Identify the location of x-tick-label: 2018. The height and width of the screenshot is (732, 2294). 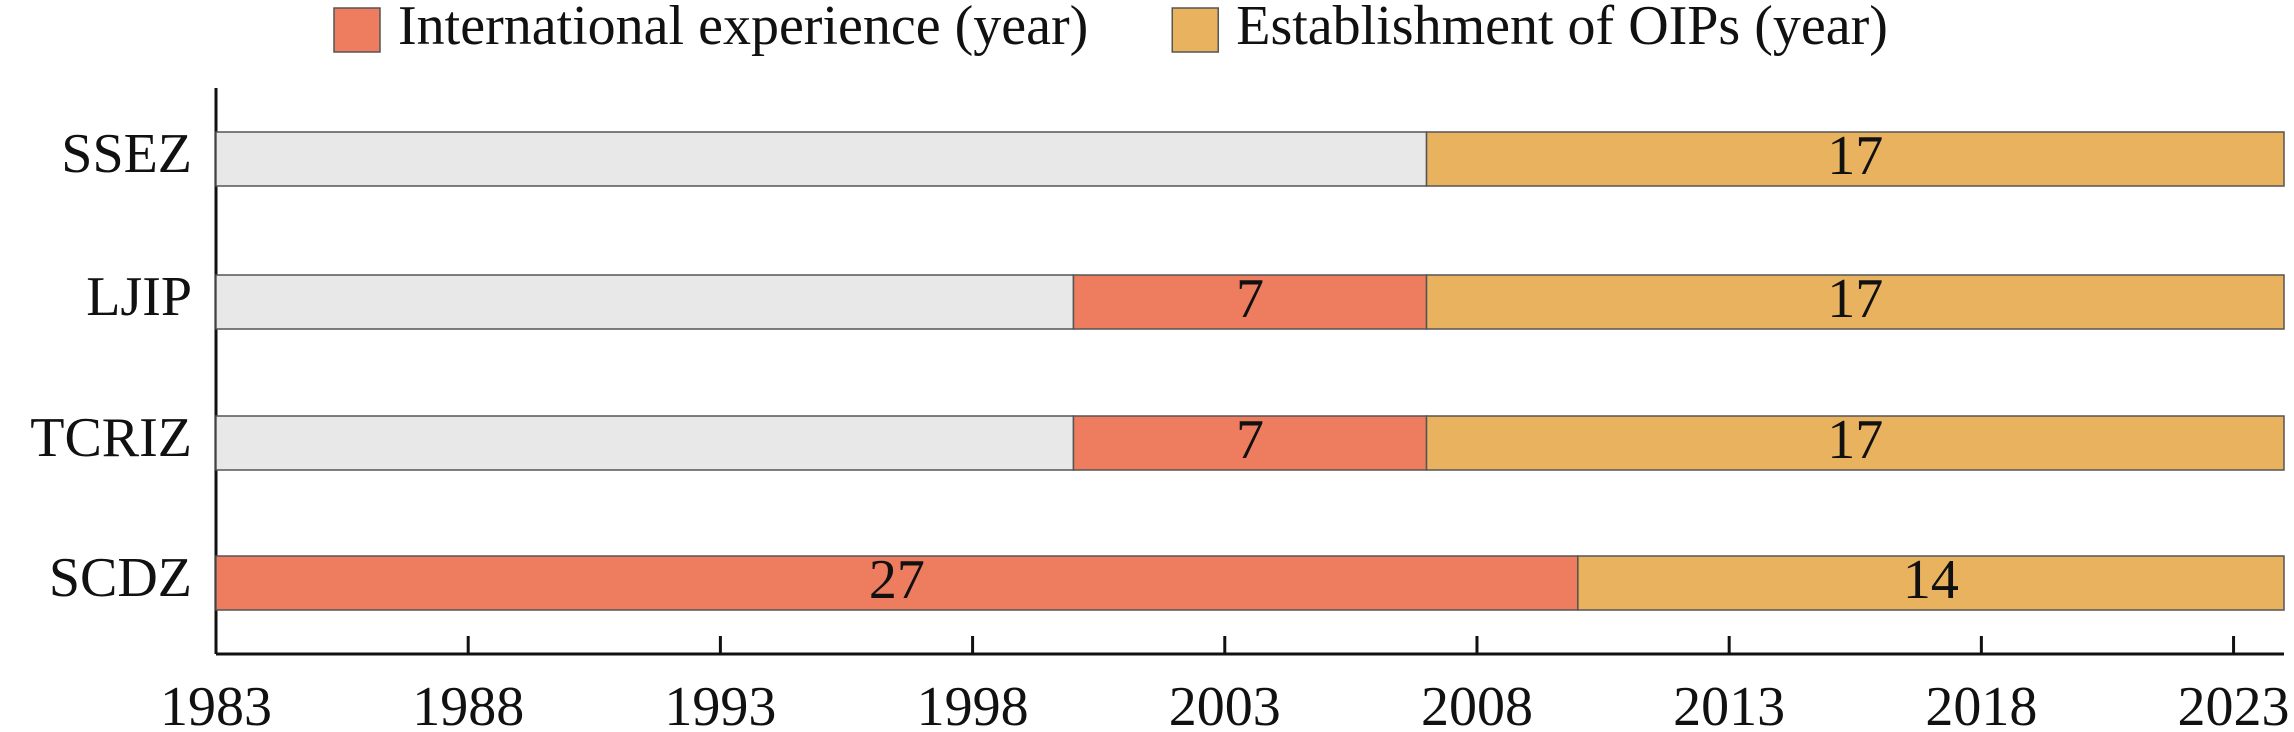
(1981, 704).